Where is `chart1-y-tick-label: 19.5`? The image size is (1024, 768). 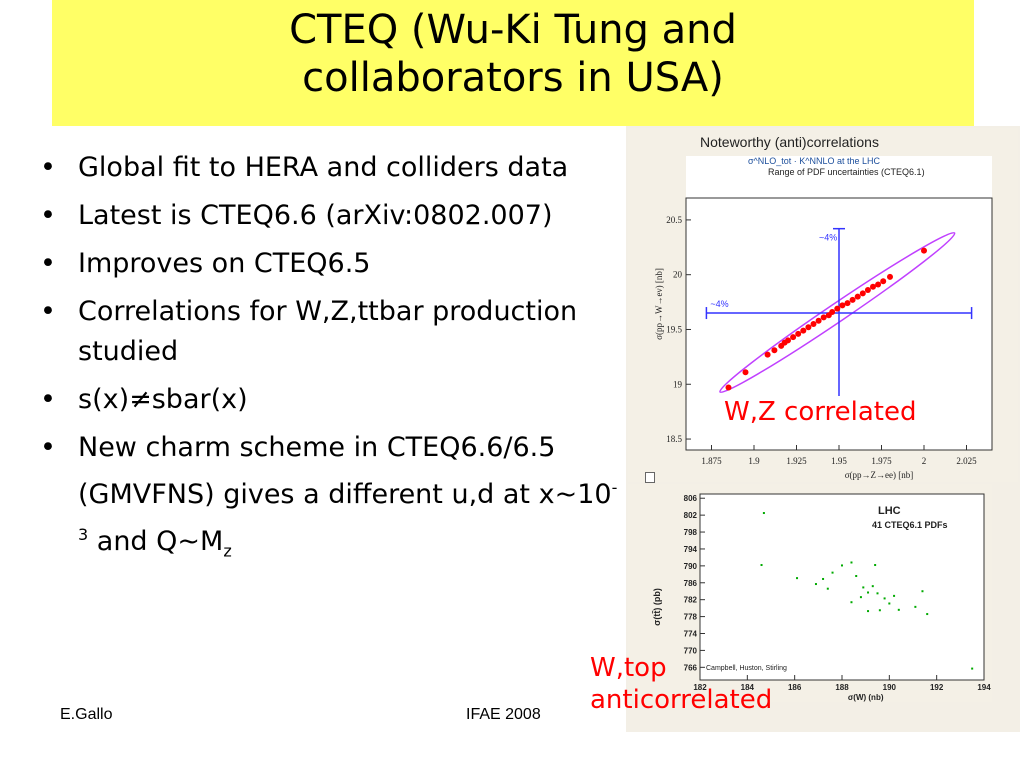 chart1-y-tick-label: 19.5 is located at coordinates (674, 329).